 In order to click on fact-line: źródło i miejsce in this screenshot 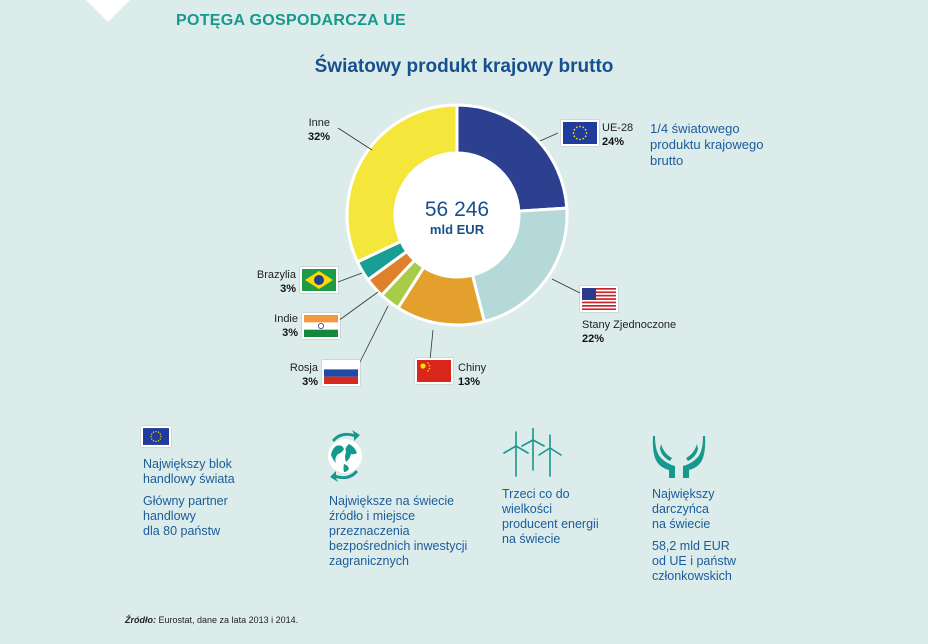, I will do `click(372, 516)`.